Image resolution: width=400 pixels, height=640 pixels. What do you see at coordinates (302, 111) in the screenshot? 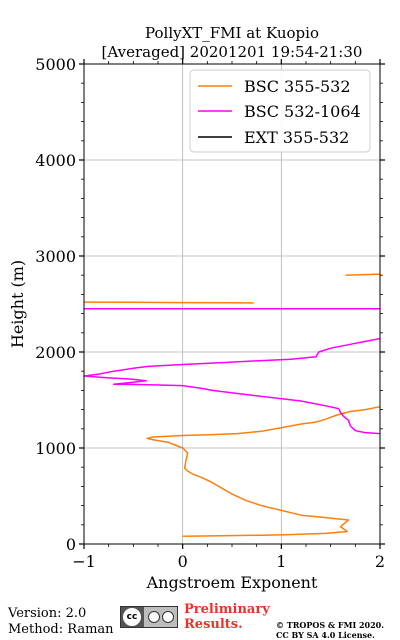
I see `legend-label-bsc-532-1064: BSC 532-1064` at bounding box center [302, 111].